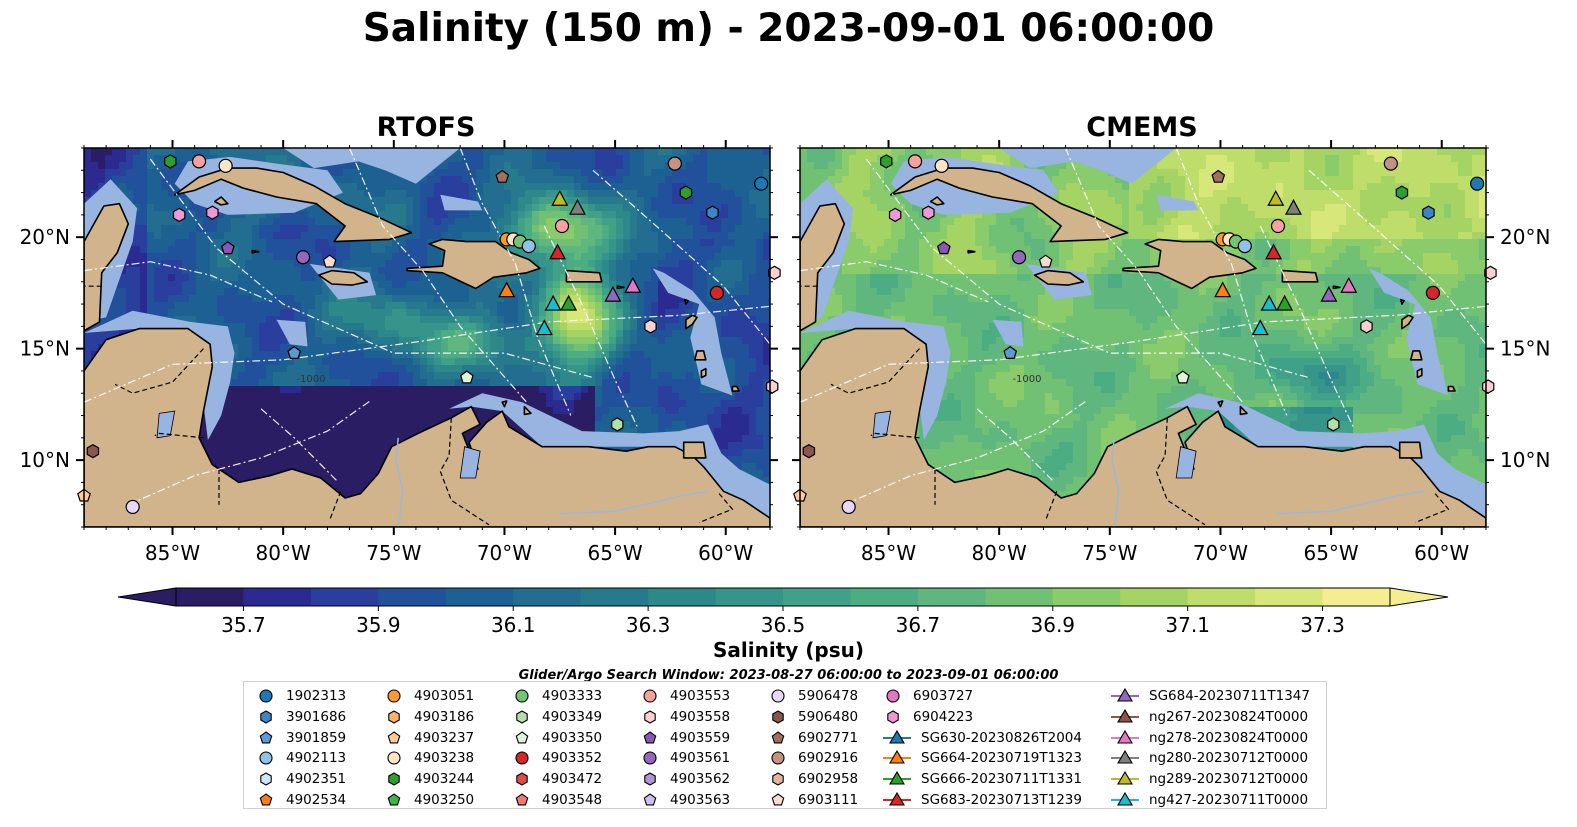  Describe the element at coordinates (444, 779) in the screenshot. I see `legend-label: 4903244` at that location.